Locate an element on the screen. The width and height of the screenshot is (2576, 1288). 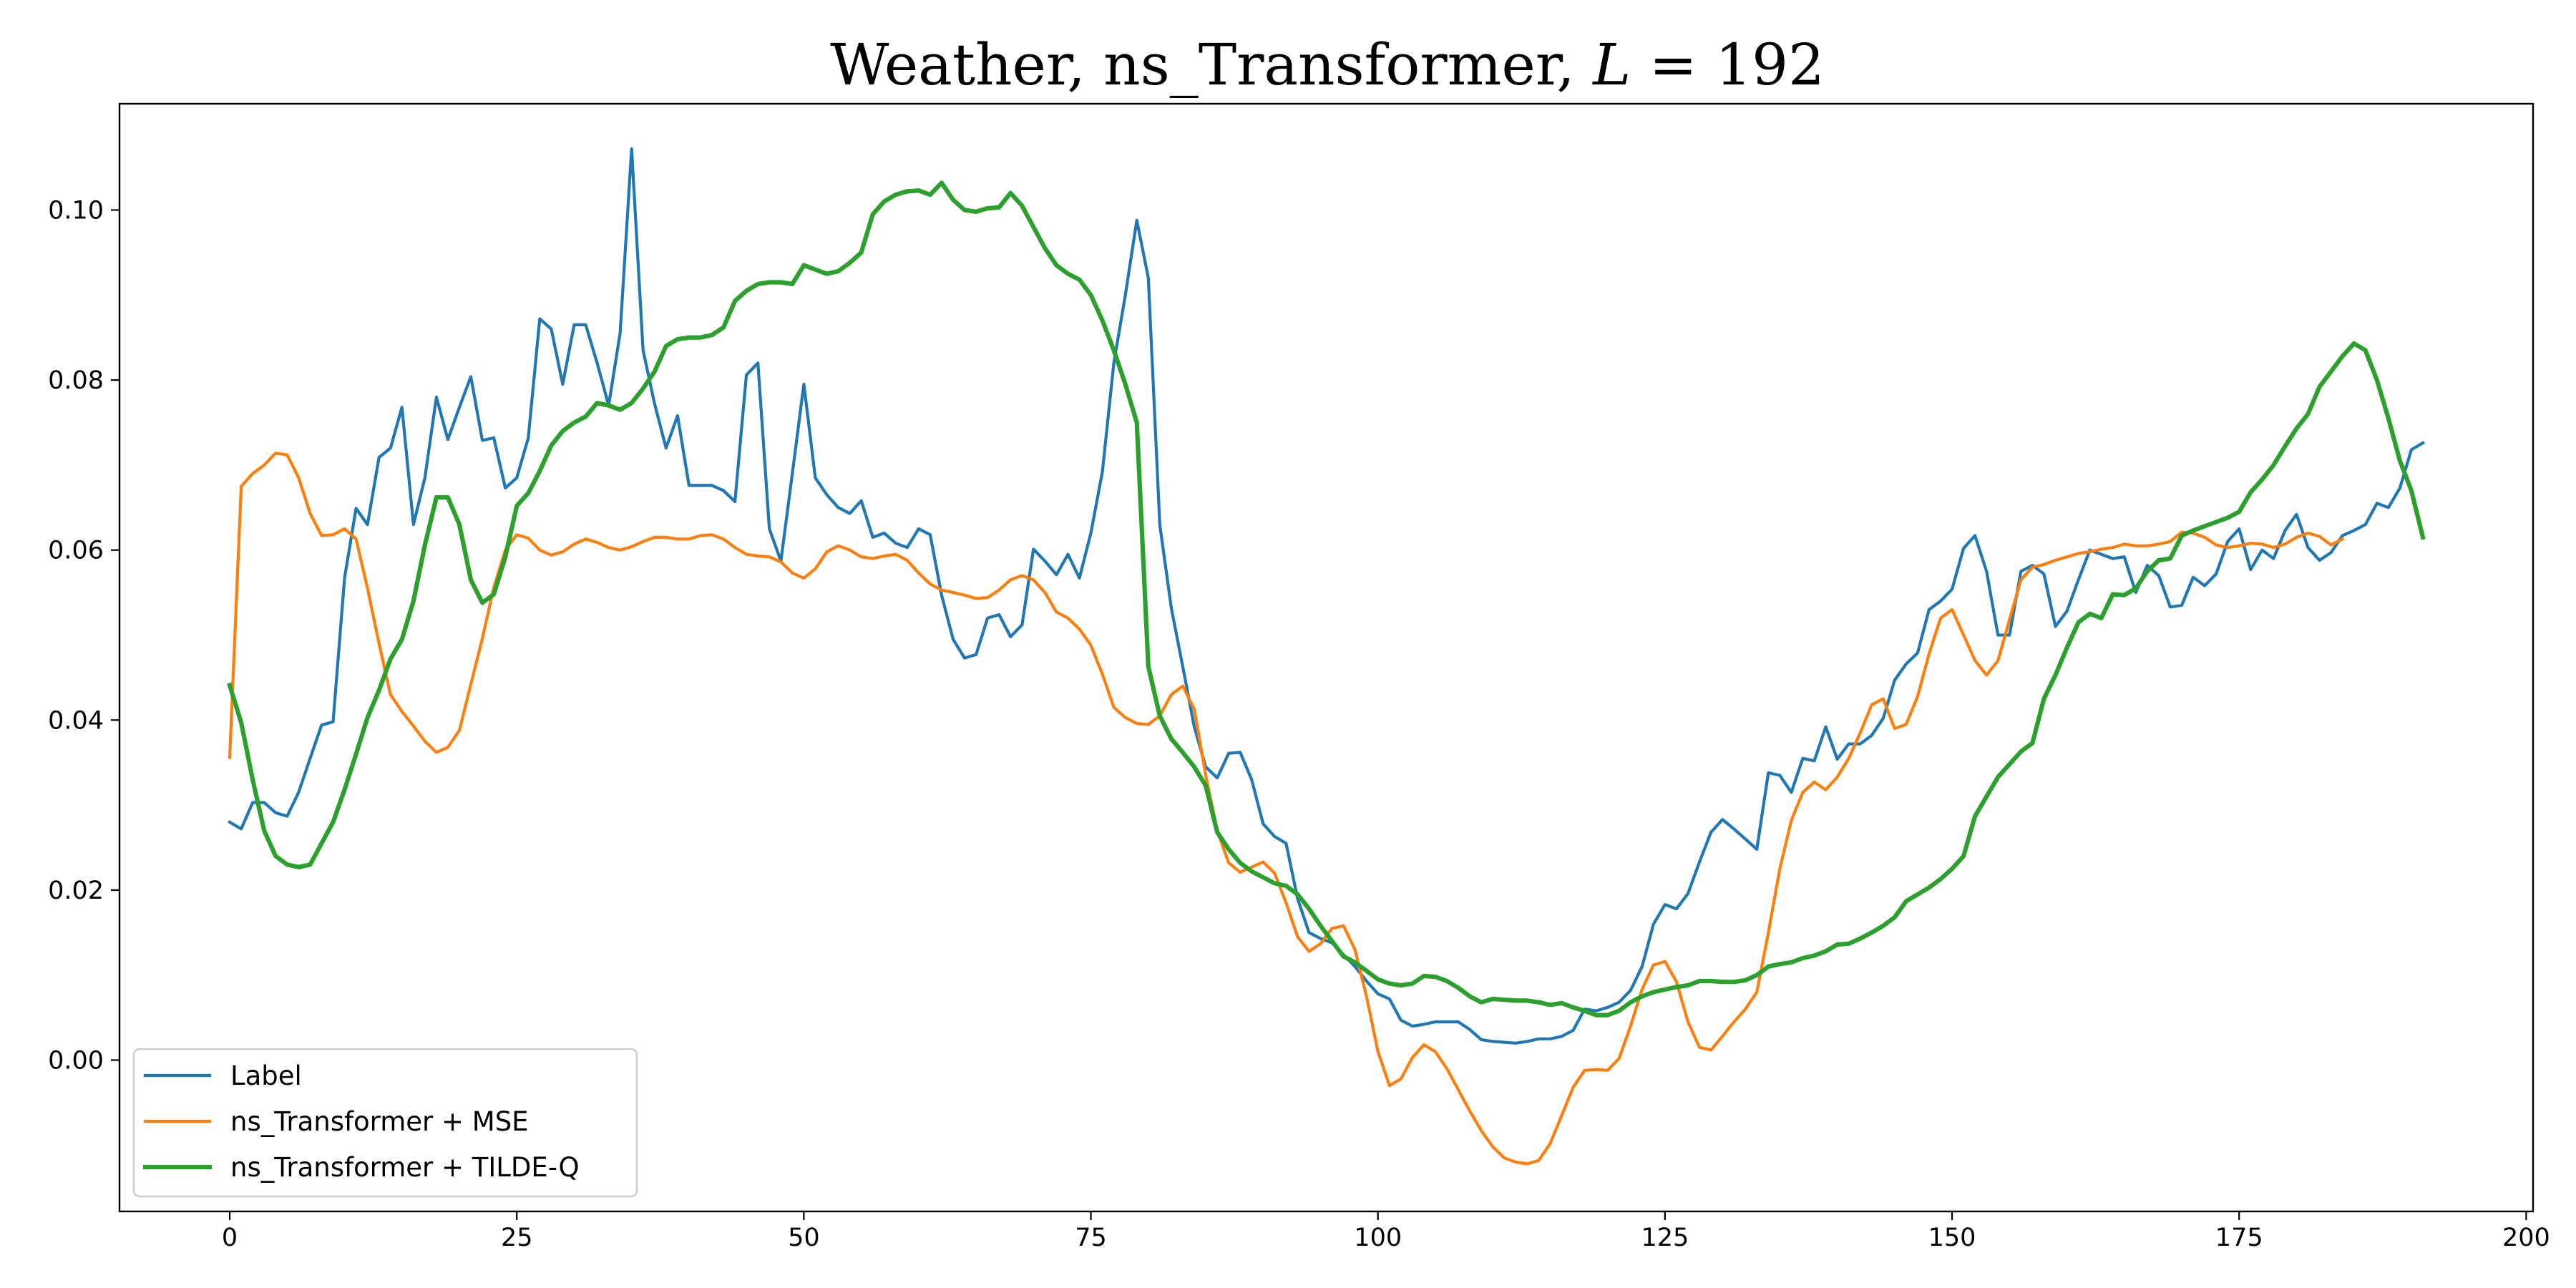
y-tick-label: 0.02 is located at coordinates (76, 891).